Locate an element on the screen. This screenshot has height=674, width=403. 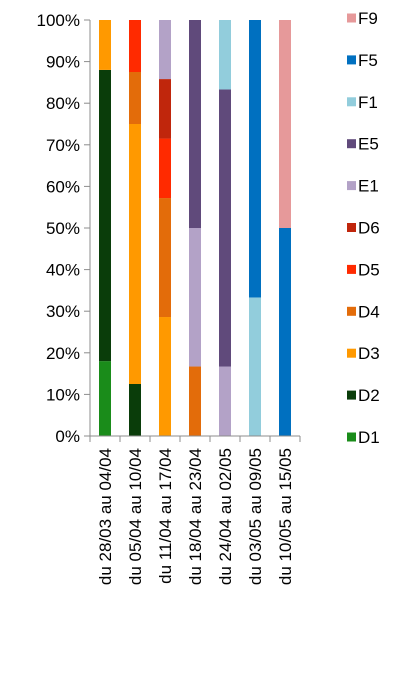
bar-segment-d6 is located at coordinates (165, 109).